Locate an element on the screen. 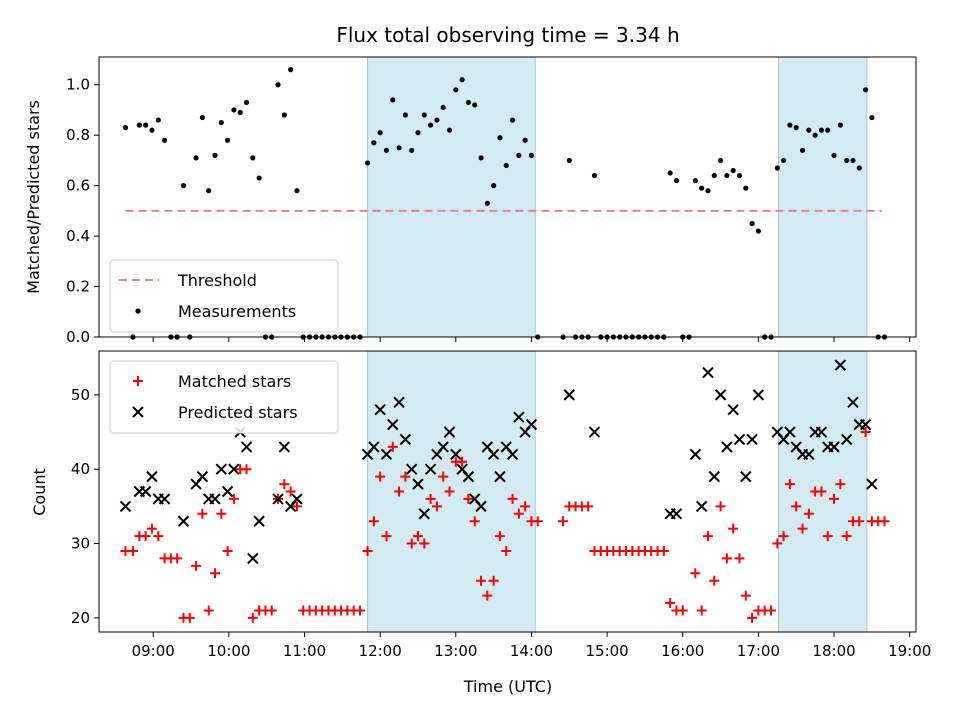 Image resolution: width=960 pixels, height=720 pixels. y-tick-label: 1.0 is located at coordinates (78, 85).